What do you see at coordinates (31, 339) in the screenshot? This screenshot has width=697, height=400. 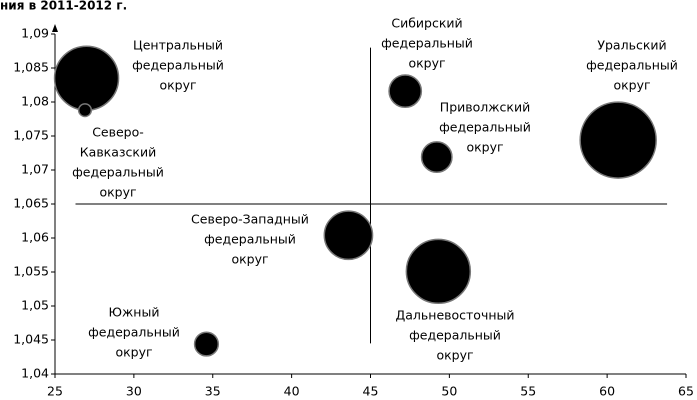 I see `y-tick-label: 1,045` at bounding box center [31, 339].